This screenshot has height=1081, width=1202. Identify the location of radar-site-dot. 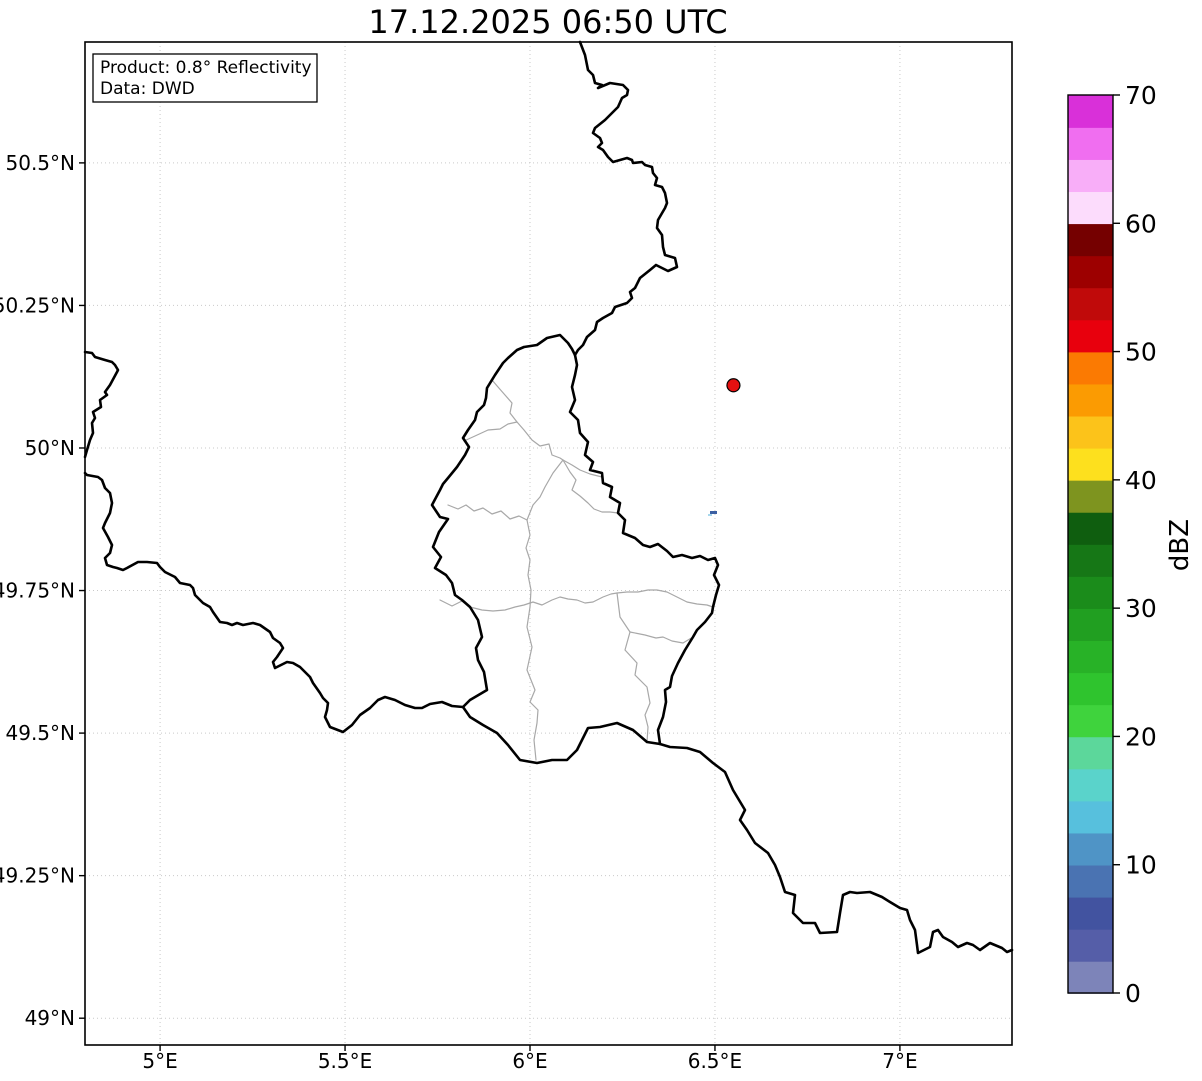
(733, 385).